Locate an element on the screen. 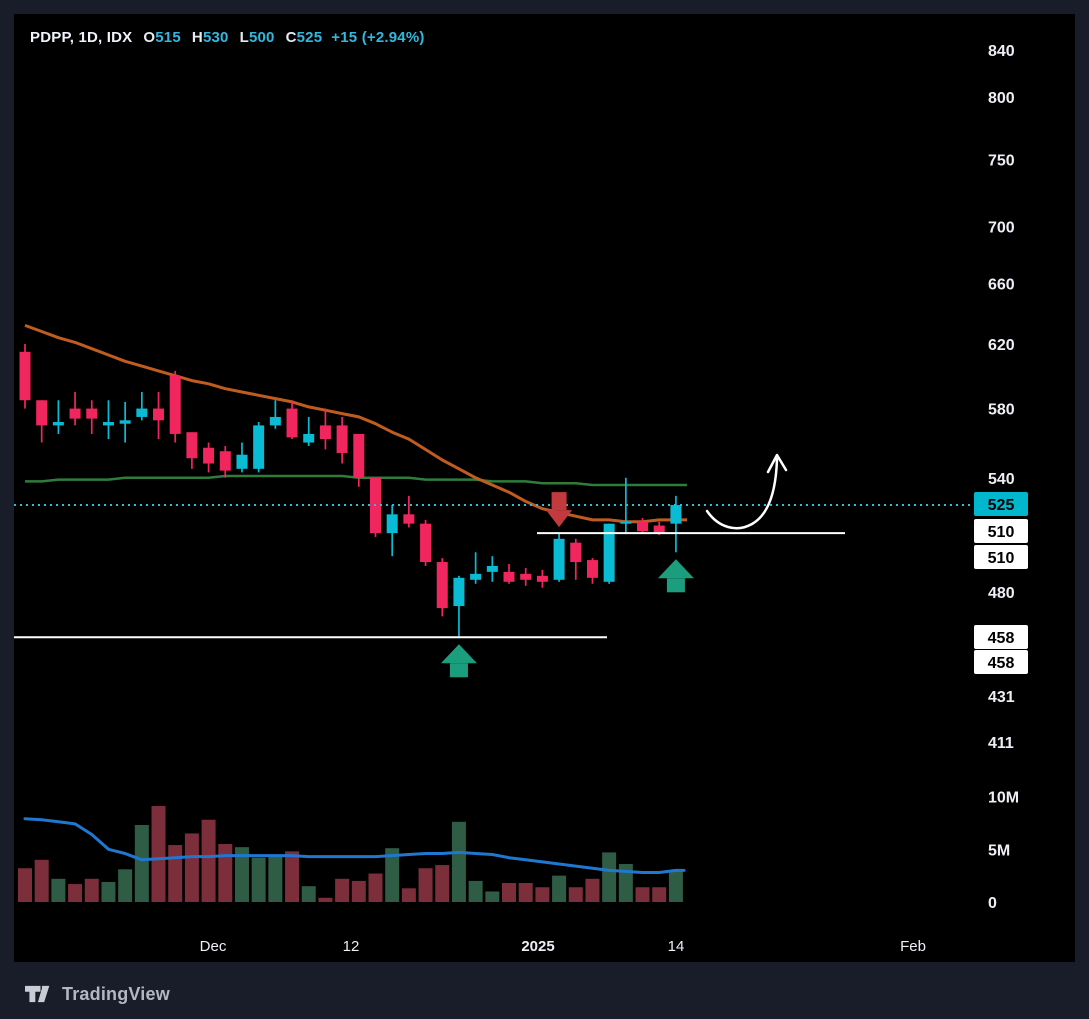 This screenshot has width=1089, height=1019. price-axis-label: 540 is located at coordinates (1001, 479).